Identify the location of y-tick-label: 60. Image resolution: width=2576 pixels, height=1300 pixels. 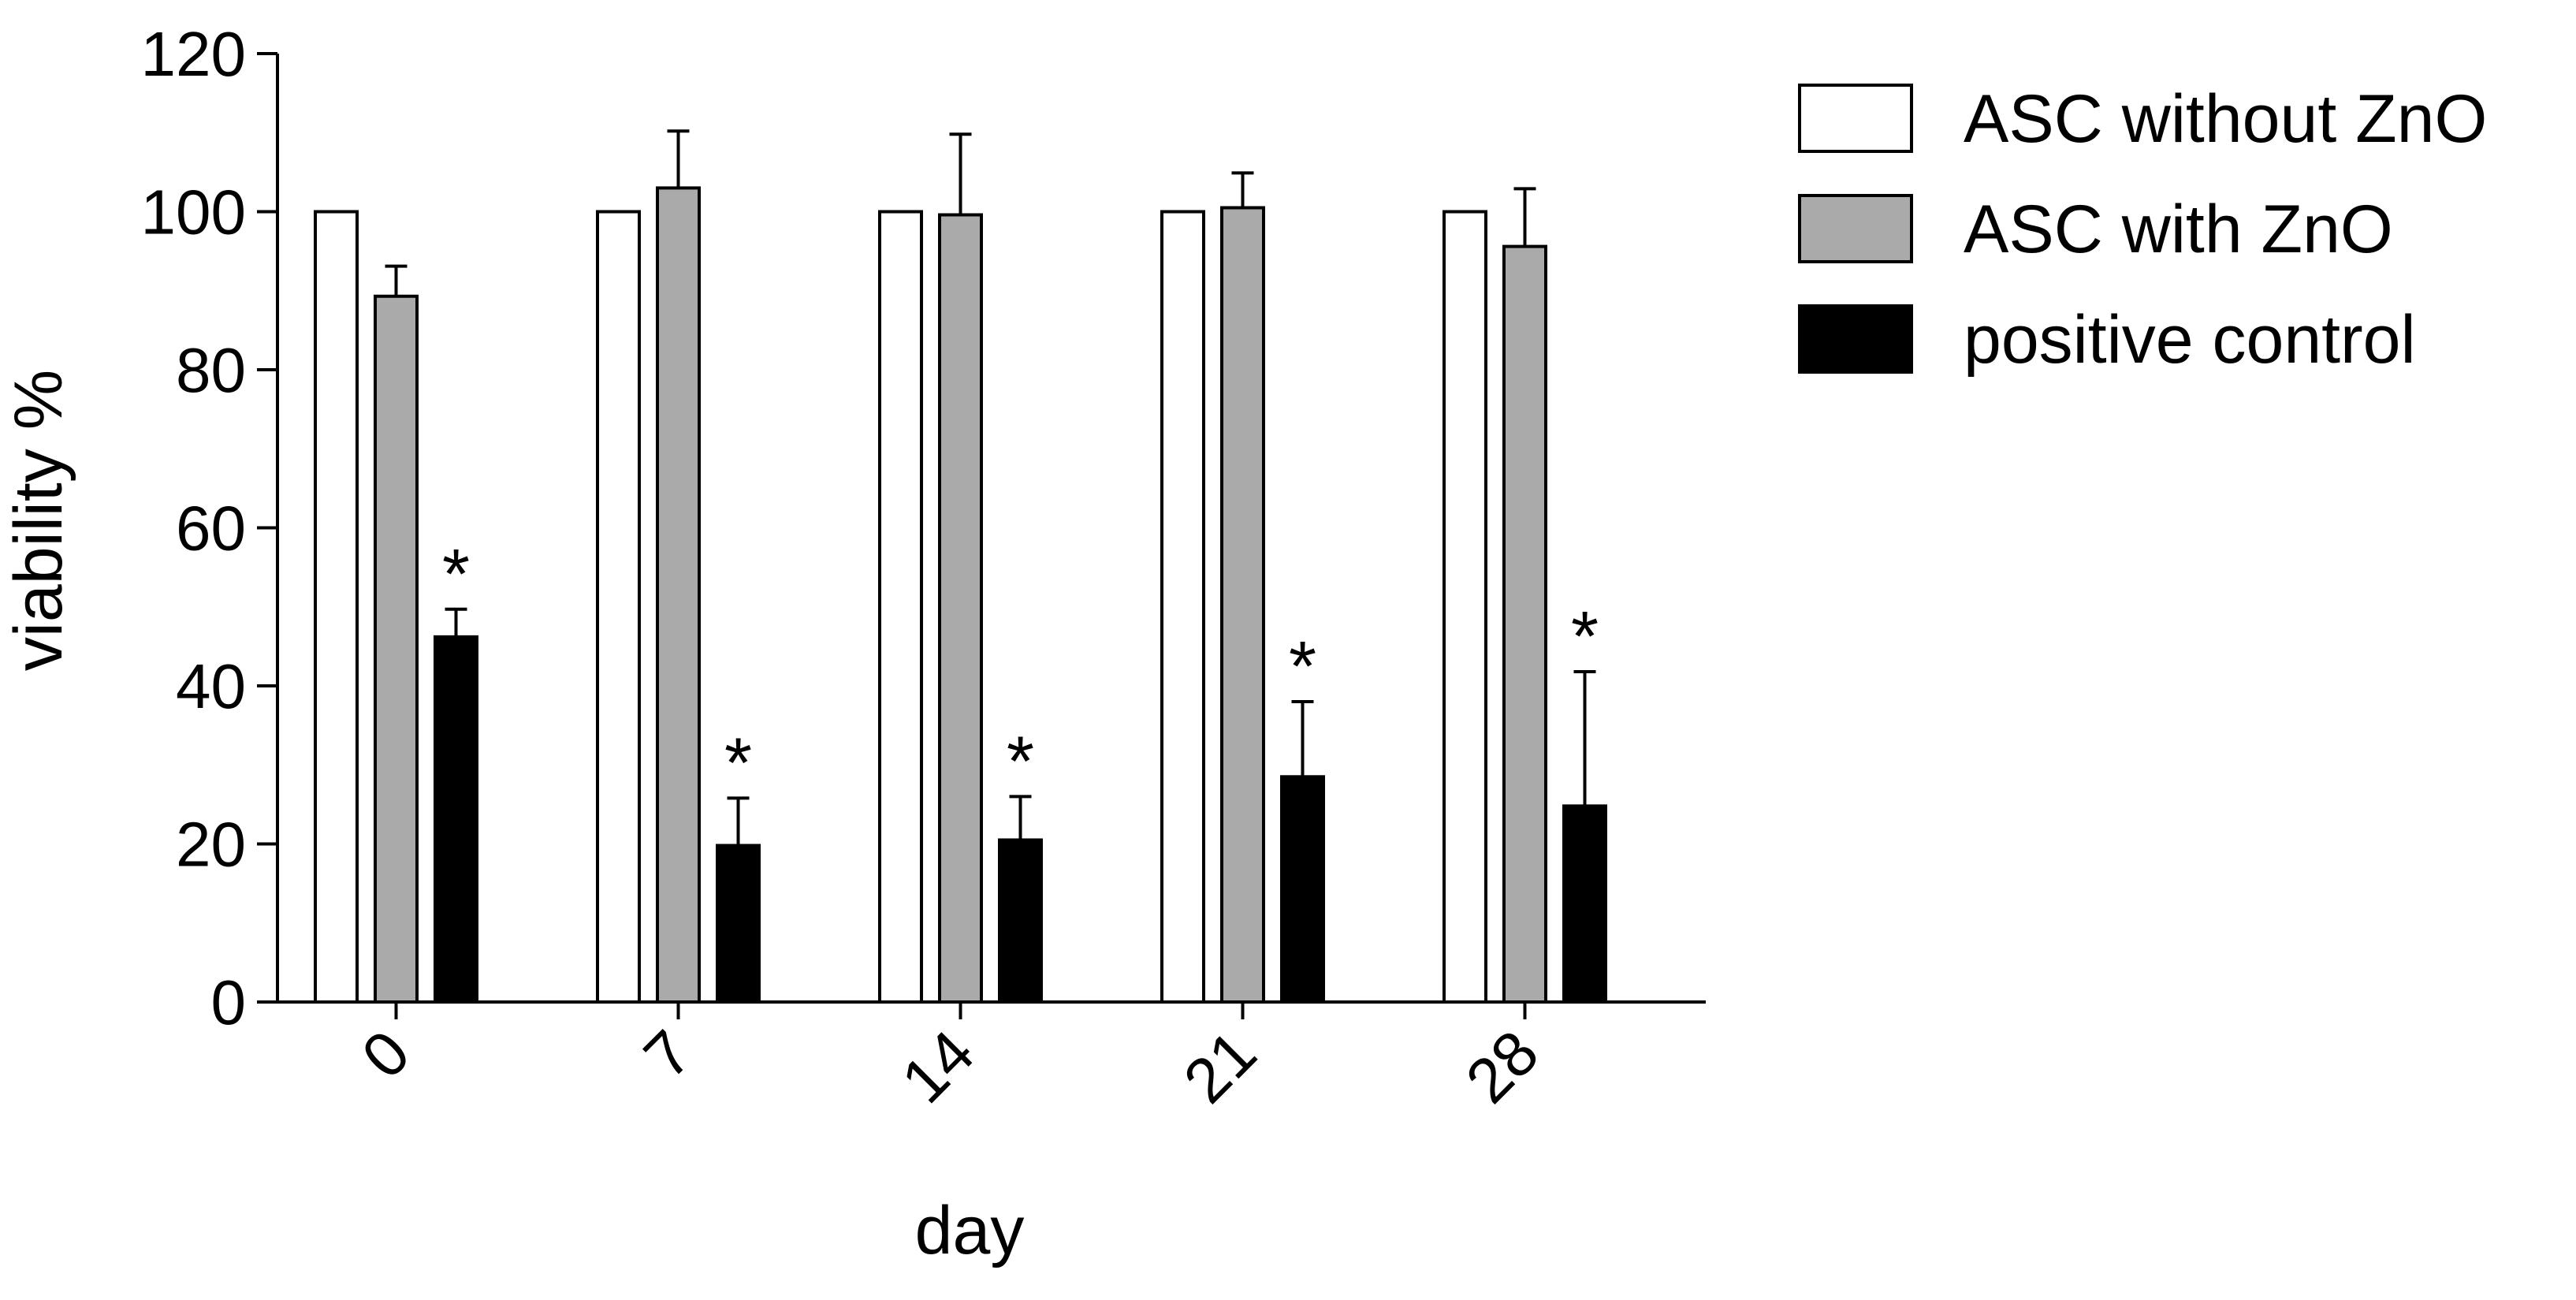
(211, 529).